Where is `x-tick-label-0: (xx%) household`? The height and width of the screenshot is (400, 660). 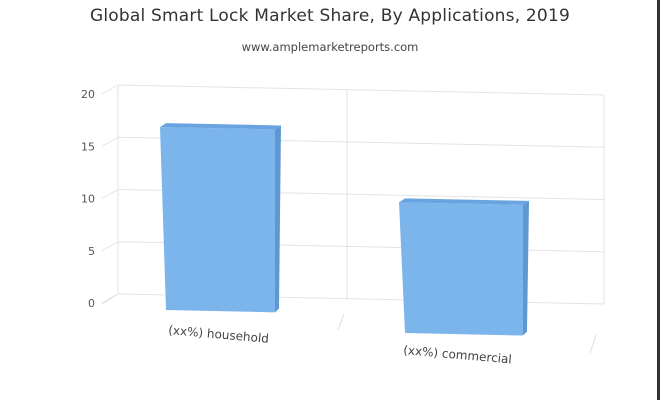
x-tick-label-0: (xx%) household is located at coordinates (219, 334).